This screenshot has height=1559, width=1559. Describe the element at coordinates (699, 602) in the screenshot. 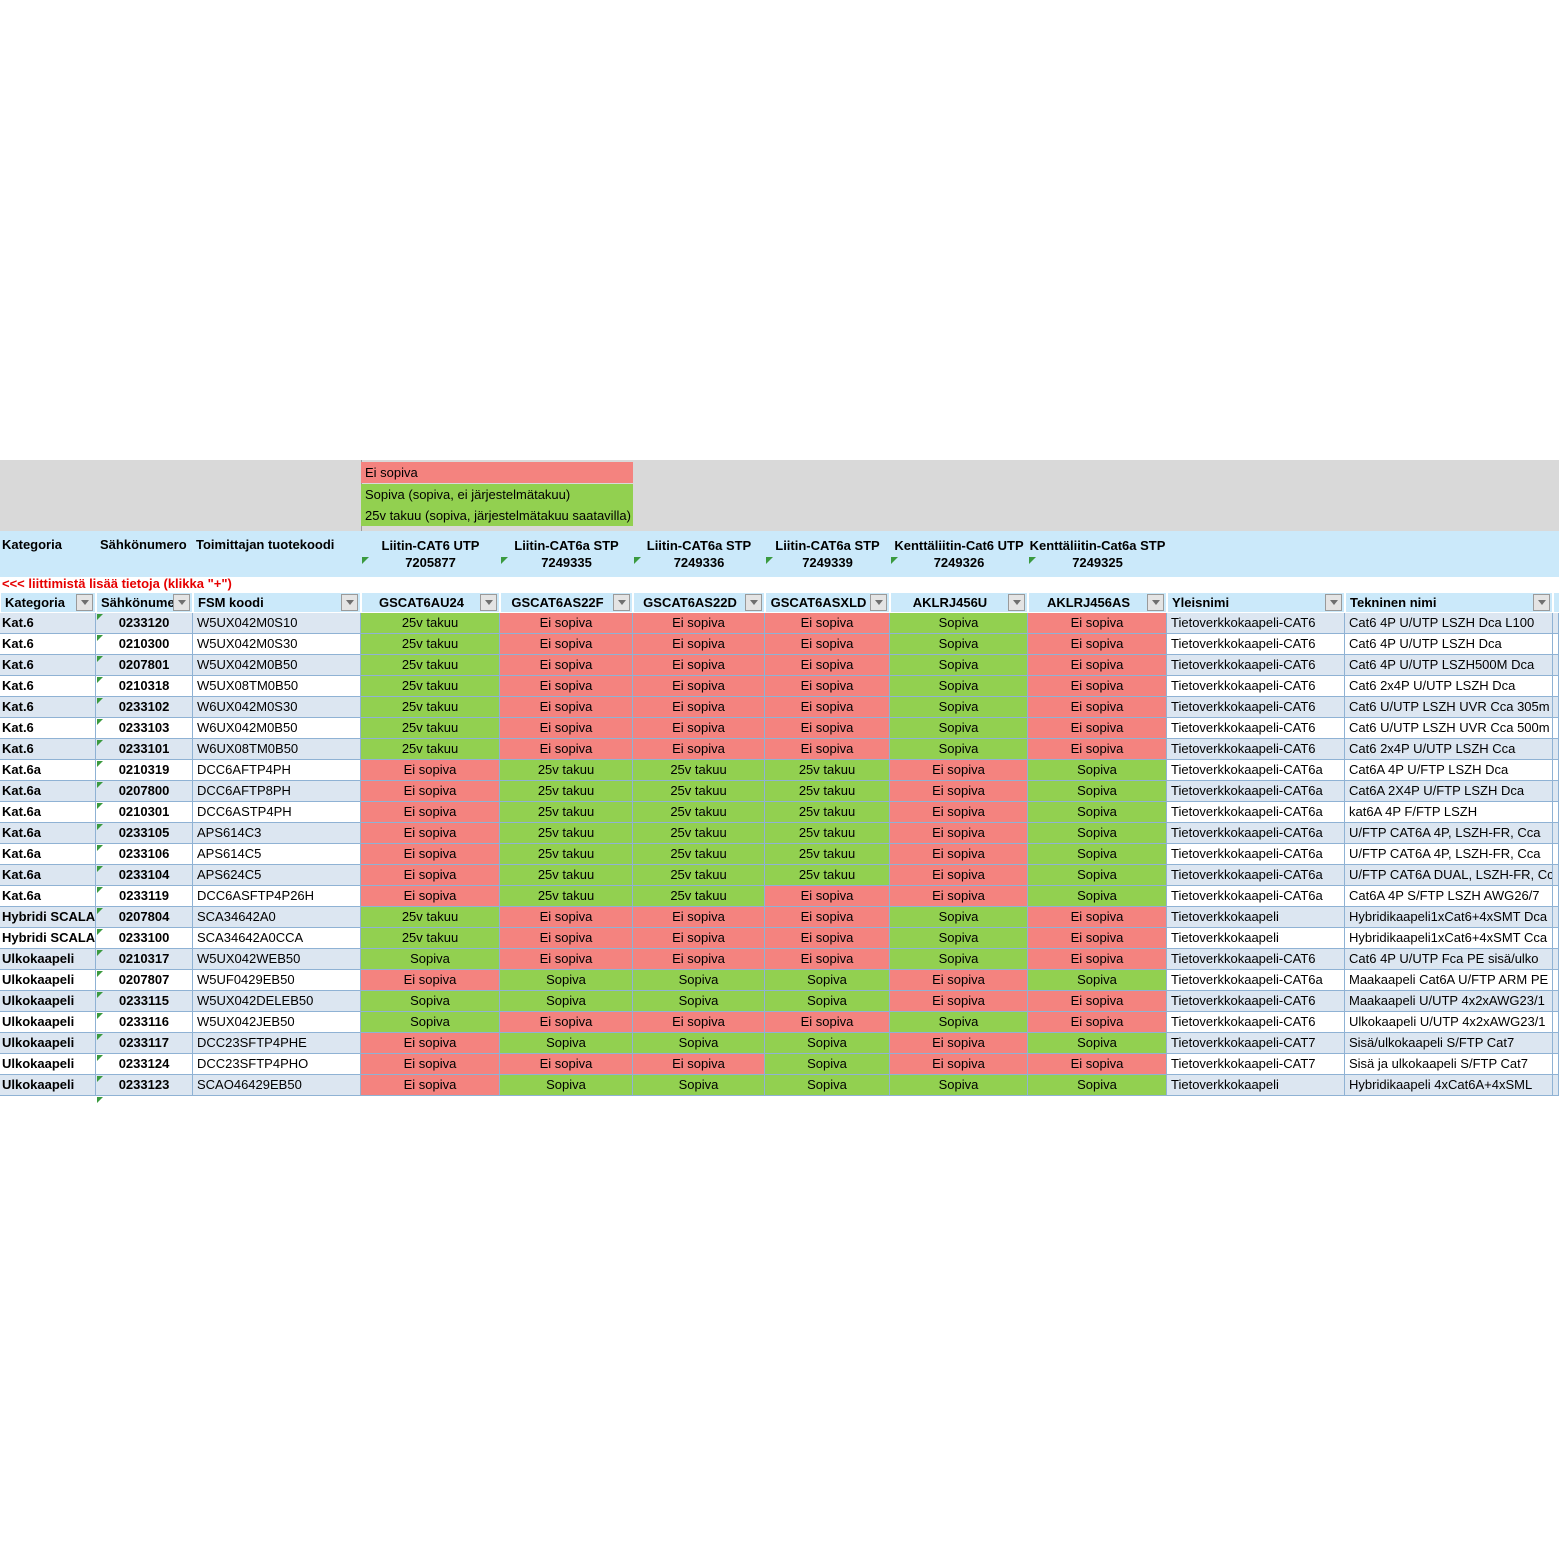

I see `filter-header-s2: GSCAT6AS22D` at that location.